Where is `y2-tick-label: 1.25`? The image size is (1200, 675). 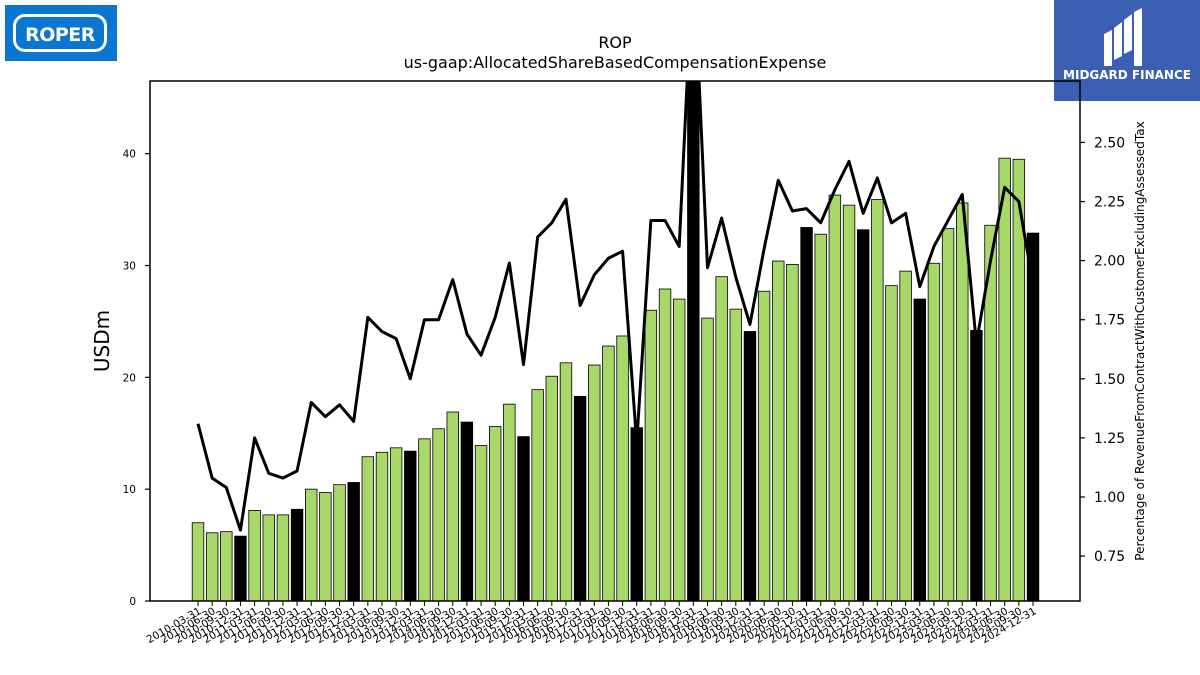 y2-tick-label: 1.25 is located at coordinates (1109, 439).